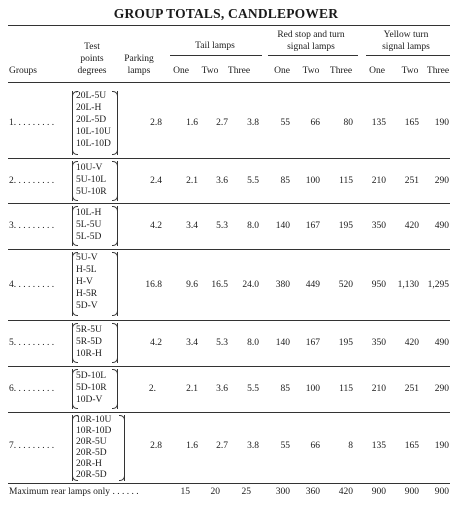  What do you see at coordinates (215, 46) in the screenshot?
I see `header-tail-lamps: Tail lamps` at bounding box center [215, 46].